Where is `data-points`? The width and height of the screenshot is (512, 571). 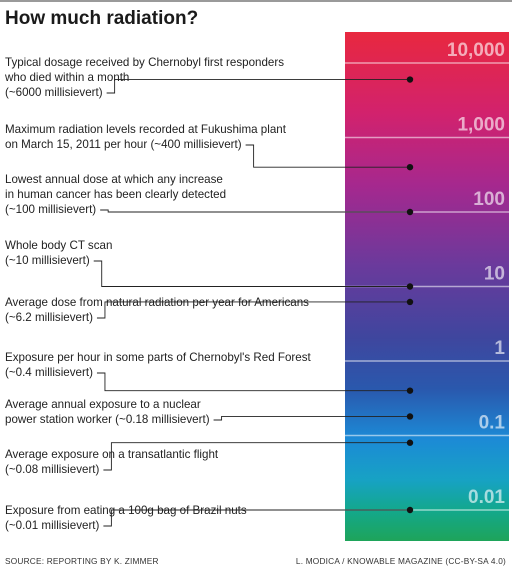 data-points is located at coordinates (410, 295).